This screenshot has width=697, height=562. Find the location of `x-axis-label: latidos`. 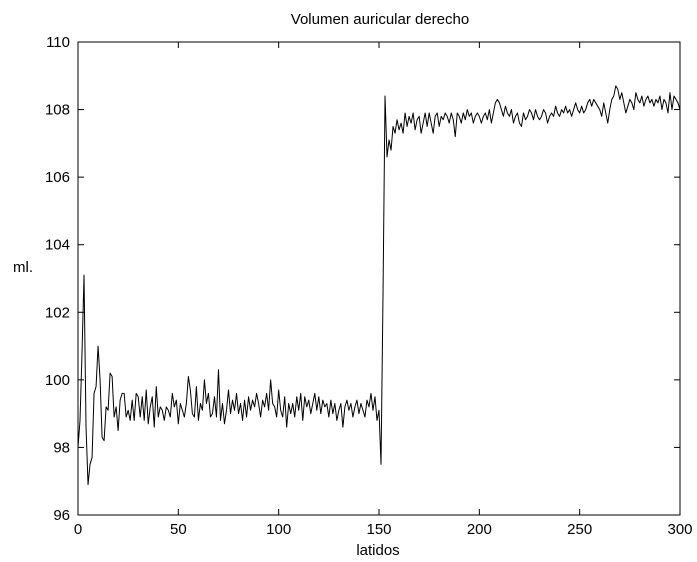

x-axis-label: latidos is located at coordinates (377, 550).